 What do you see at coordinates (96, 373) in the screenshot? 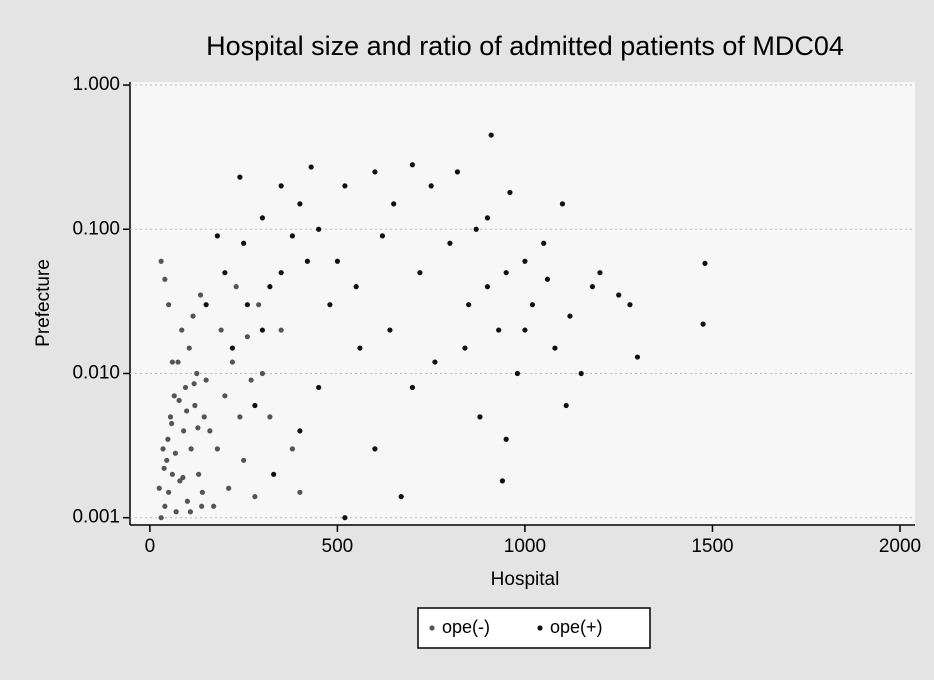
I see `y-tick-label: 0.010` at bounding box center [96, 373].